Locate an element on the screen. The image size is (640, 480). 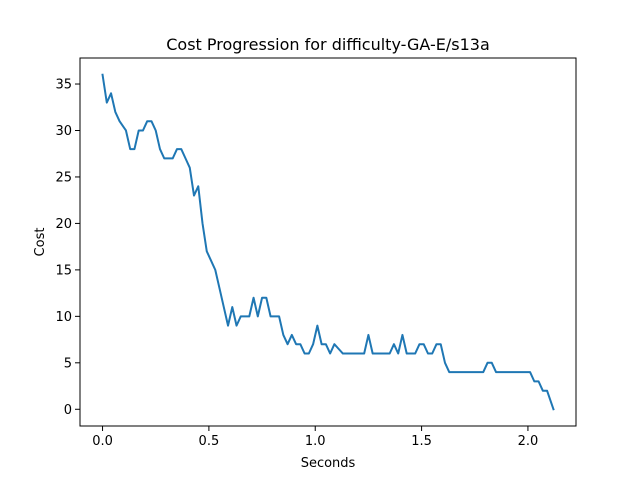
y-tick-label: 5 is located at coordinates (68, 363).